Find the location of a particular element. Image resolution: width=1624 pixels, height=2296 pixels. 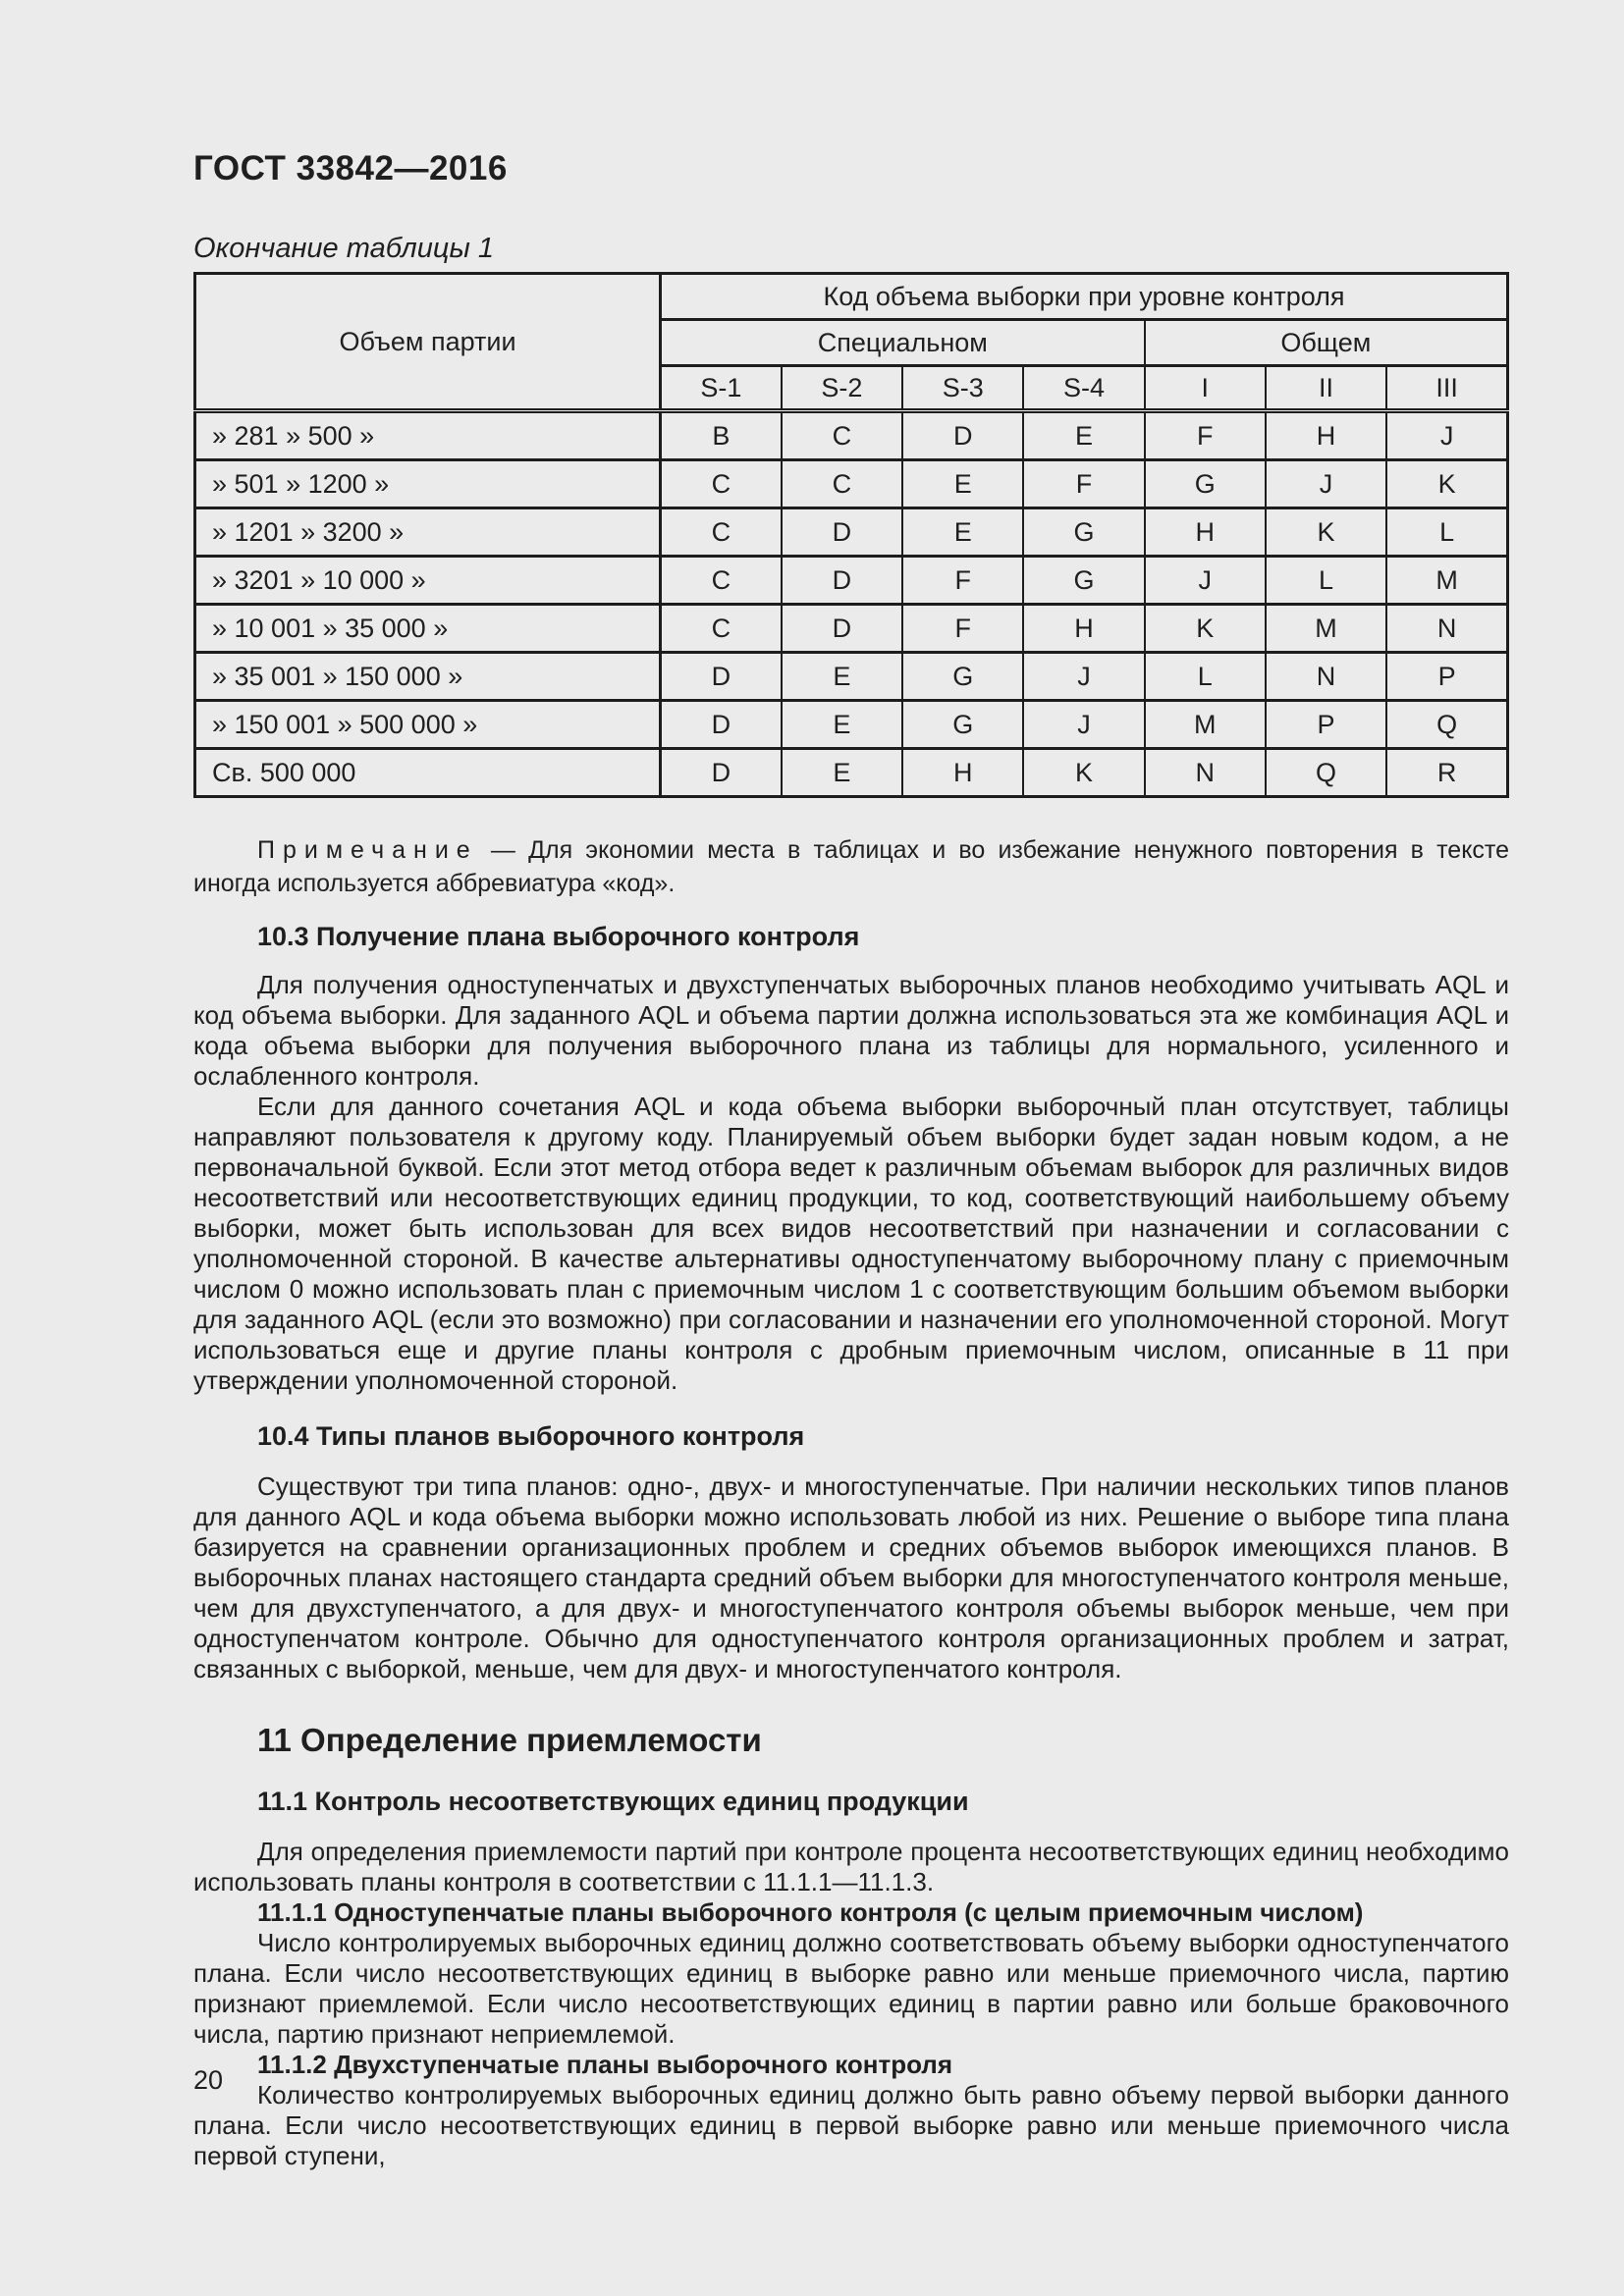

lot-range-cell: » 150 001 » 500 000 » is located at coordinates (427, 724).